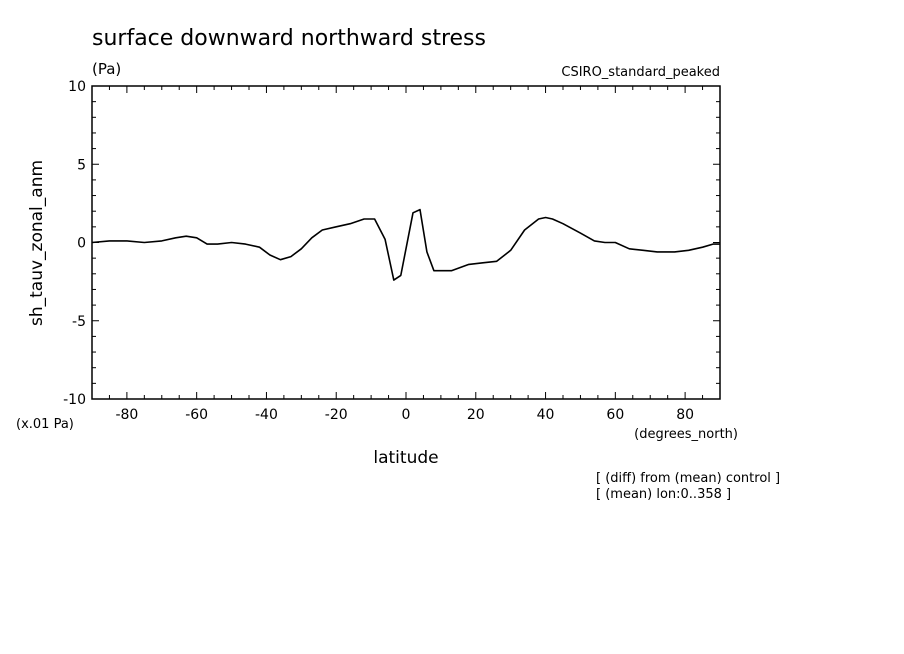  Describe the element at coordinates (476, 415) in the screenshot. I see `x-tick-label: 20` at that location.